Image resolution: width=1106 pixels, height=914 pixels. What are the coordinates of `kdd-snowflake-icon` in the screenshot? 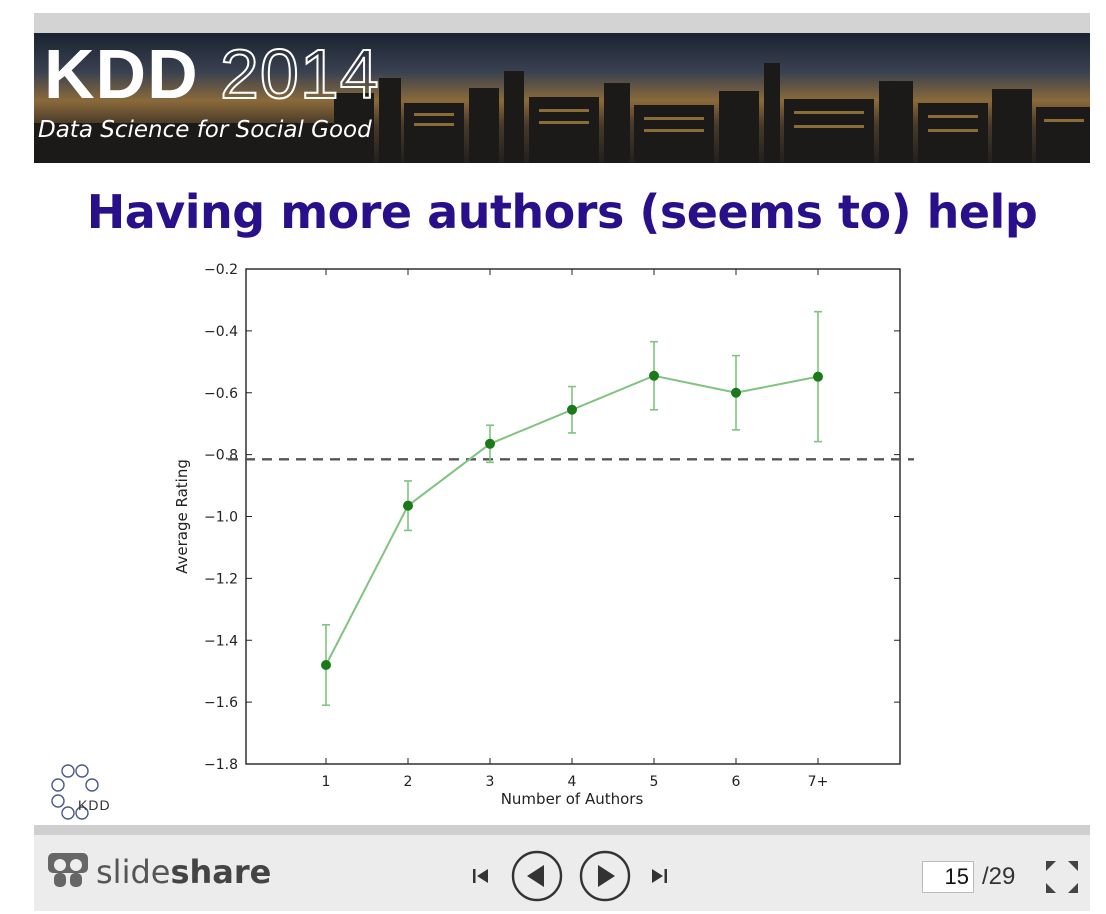 It's located at (75, 792).